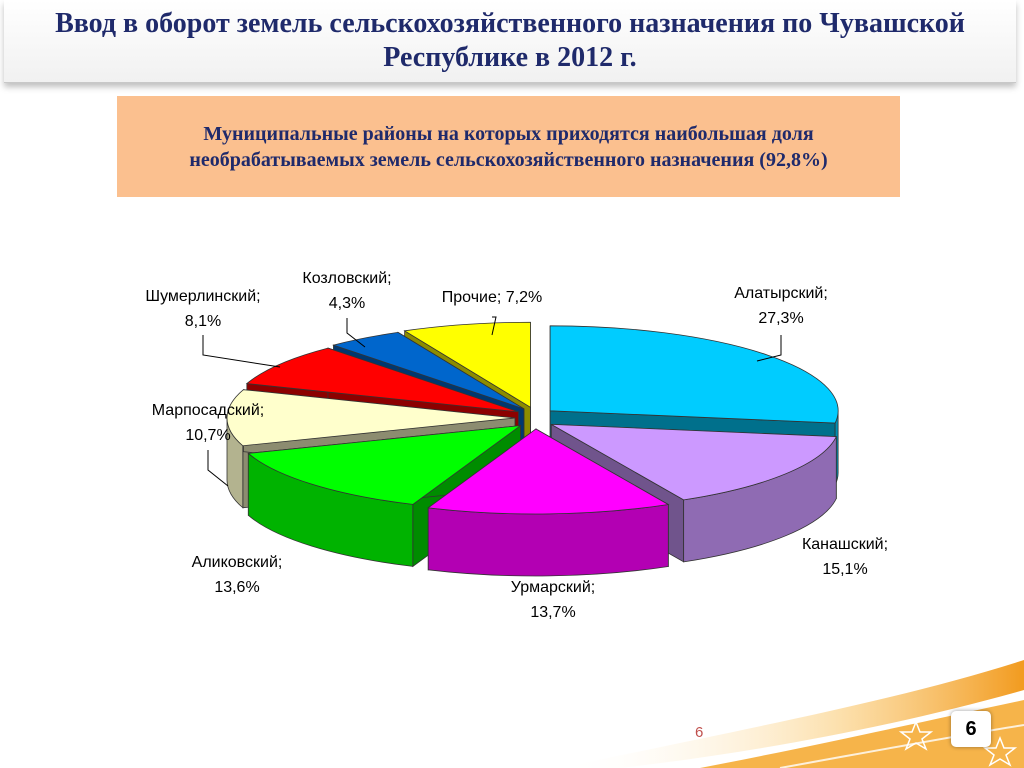 This screenshot has height=768, width=1024. What do you see at coordinates (492, 297) in the screenshot?
I see `slice-label-text-7: Прочие; 7,2%` at bounding box center [492, 297].